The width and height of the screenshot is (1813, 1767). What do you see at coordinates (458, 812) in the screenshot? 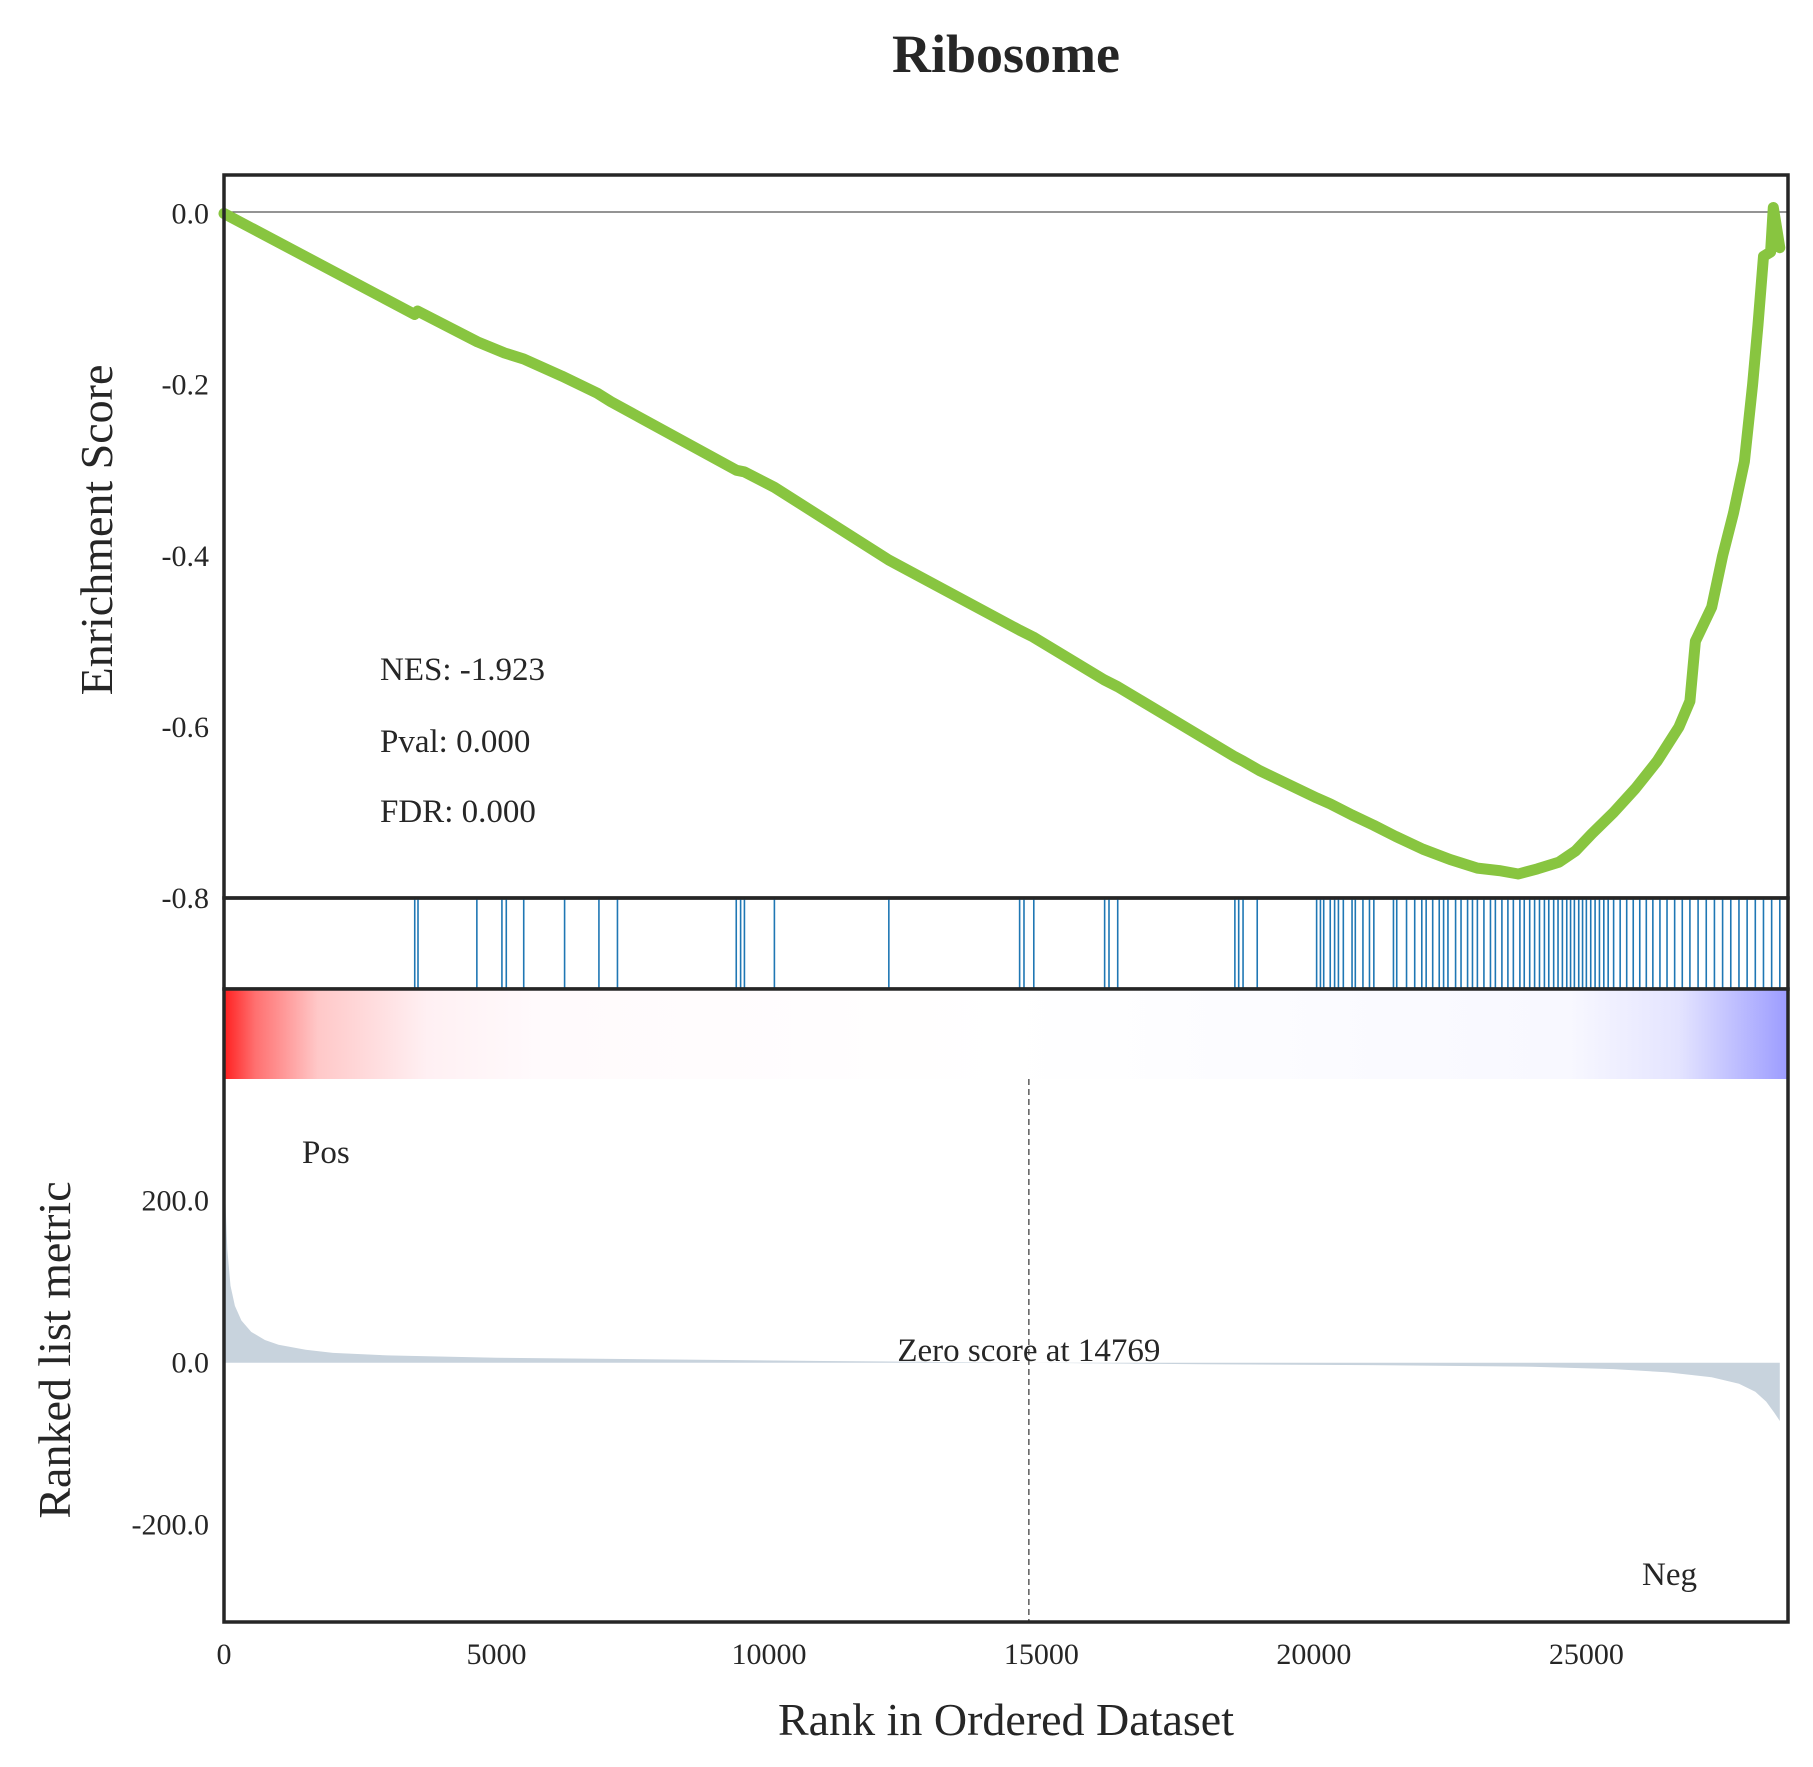
I see `fdr-label: FDR: 0.000` at bounding box center [458, 812].